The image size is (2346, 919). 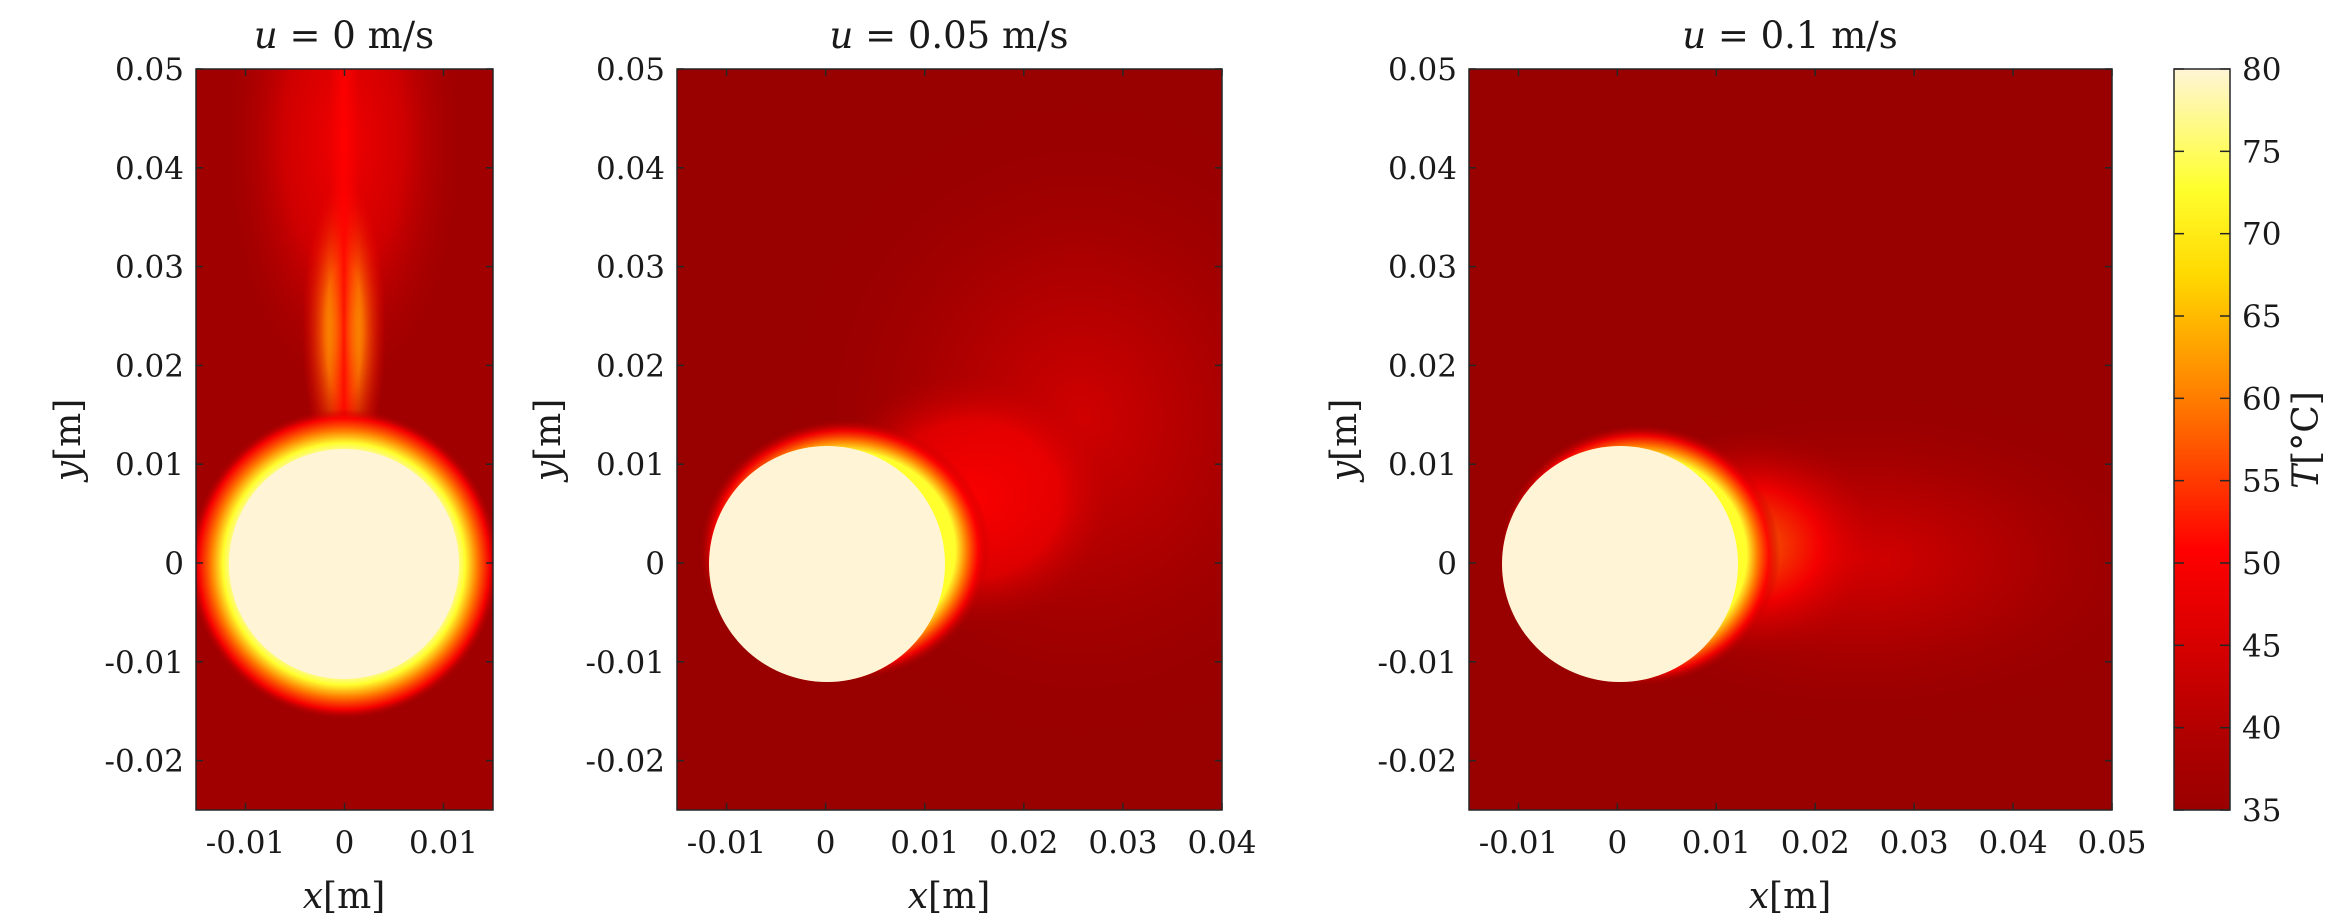 What do you see at coordinates (2261, 646) in the screenshot?
I see `colorbar-tick-label: 45` at bounding box center [2261, 646].